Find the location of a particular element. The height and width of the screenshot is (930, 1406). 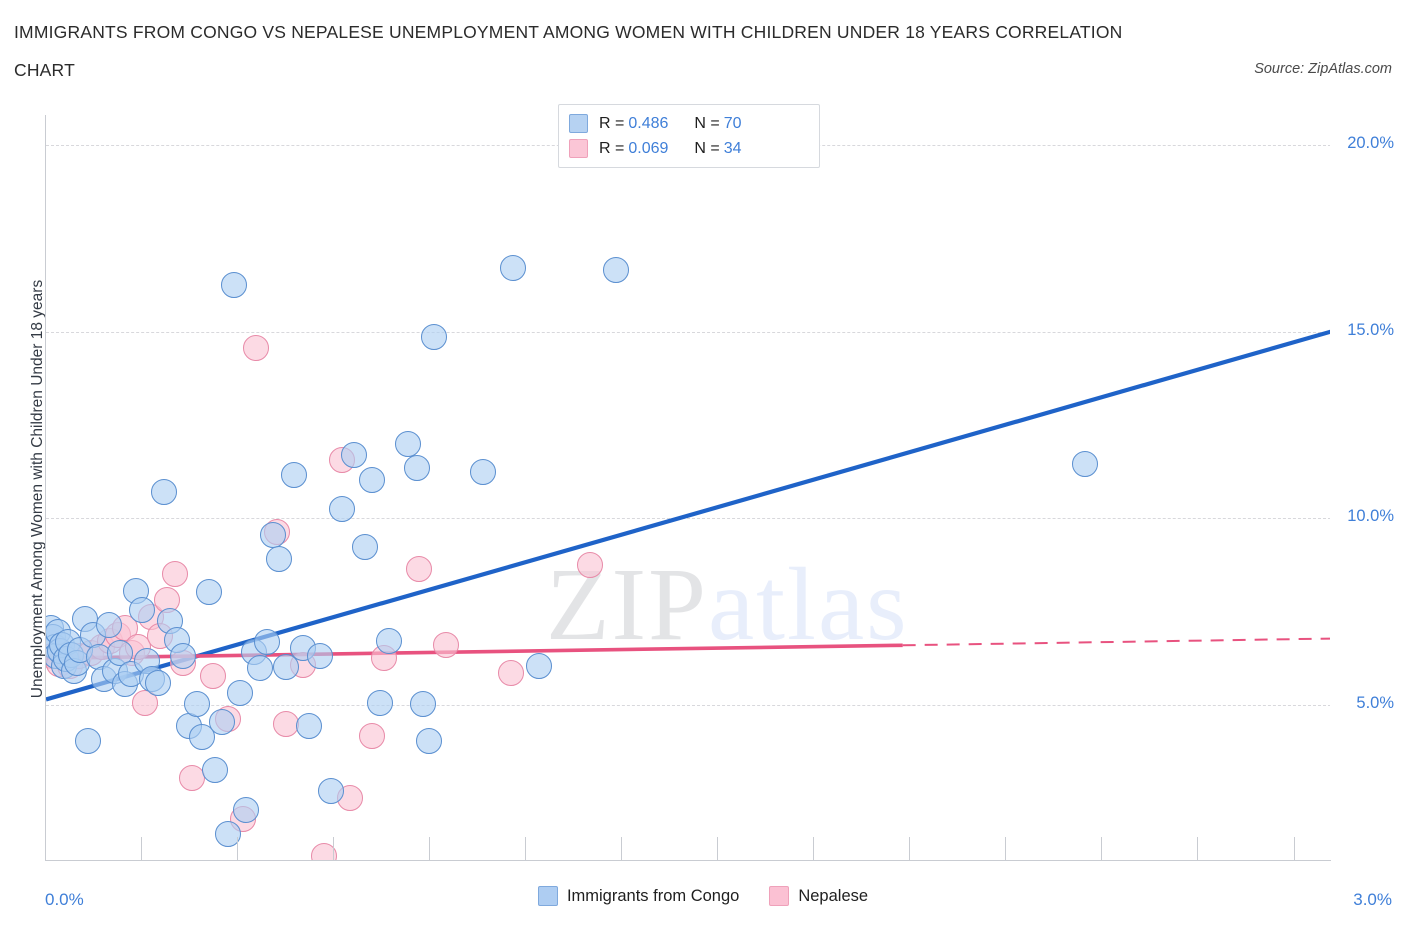

correlation-row-nepalese: R = 0.069 N = 34 is located at coordinates (689, 148).